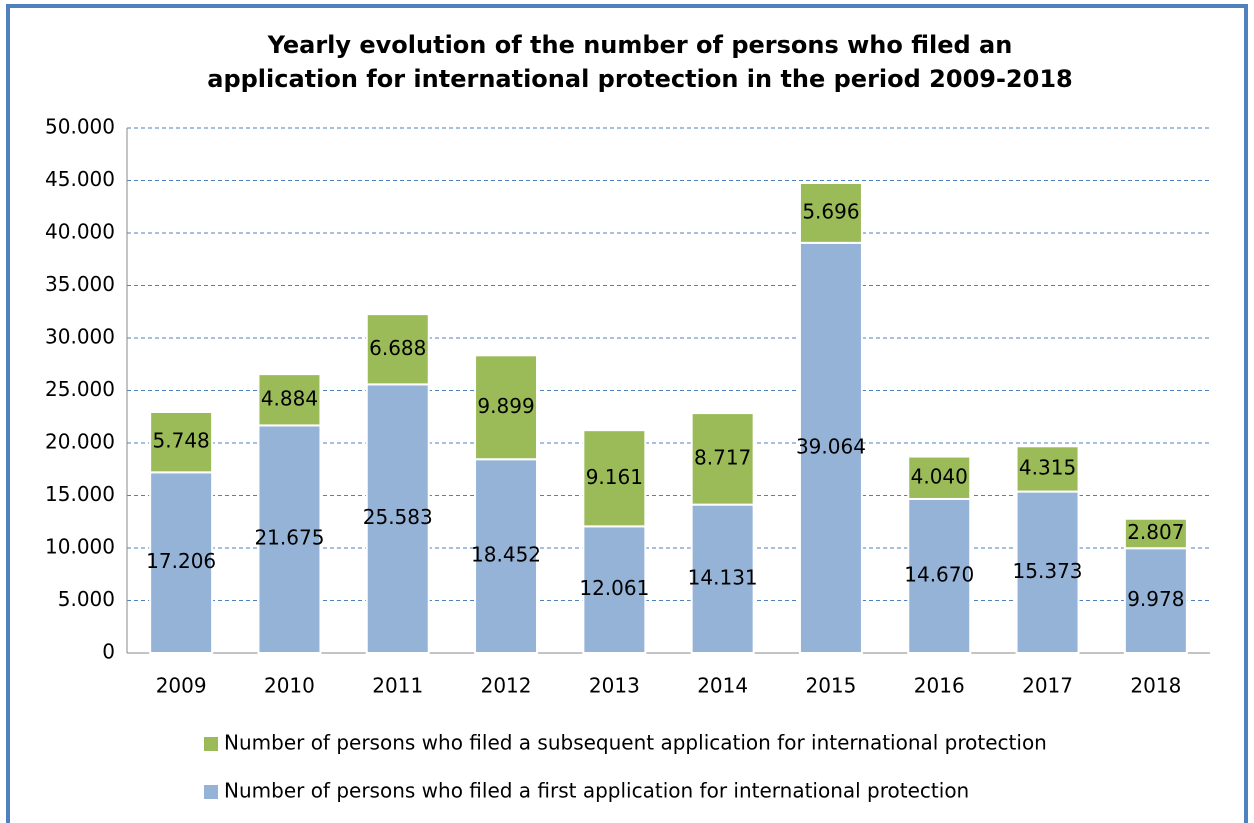 Image resolution: width=1254 pixels, height=823 pixels. I want to click on x-tick-label: 2009, so click(181, 686).